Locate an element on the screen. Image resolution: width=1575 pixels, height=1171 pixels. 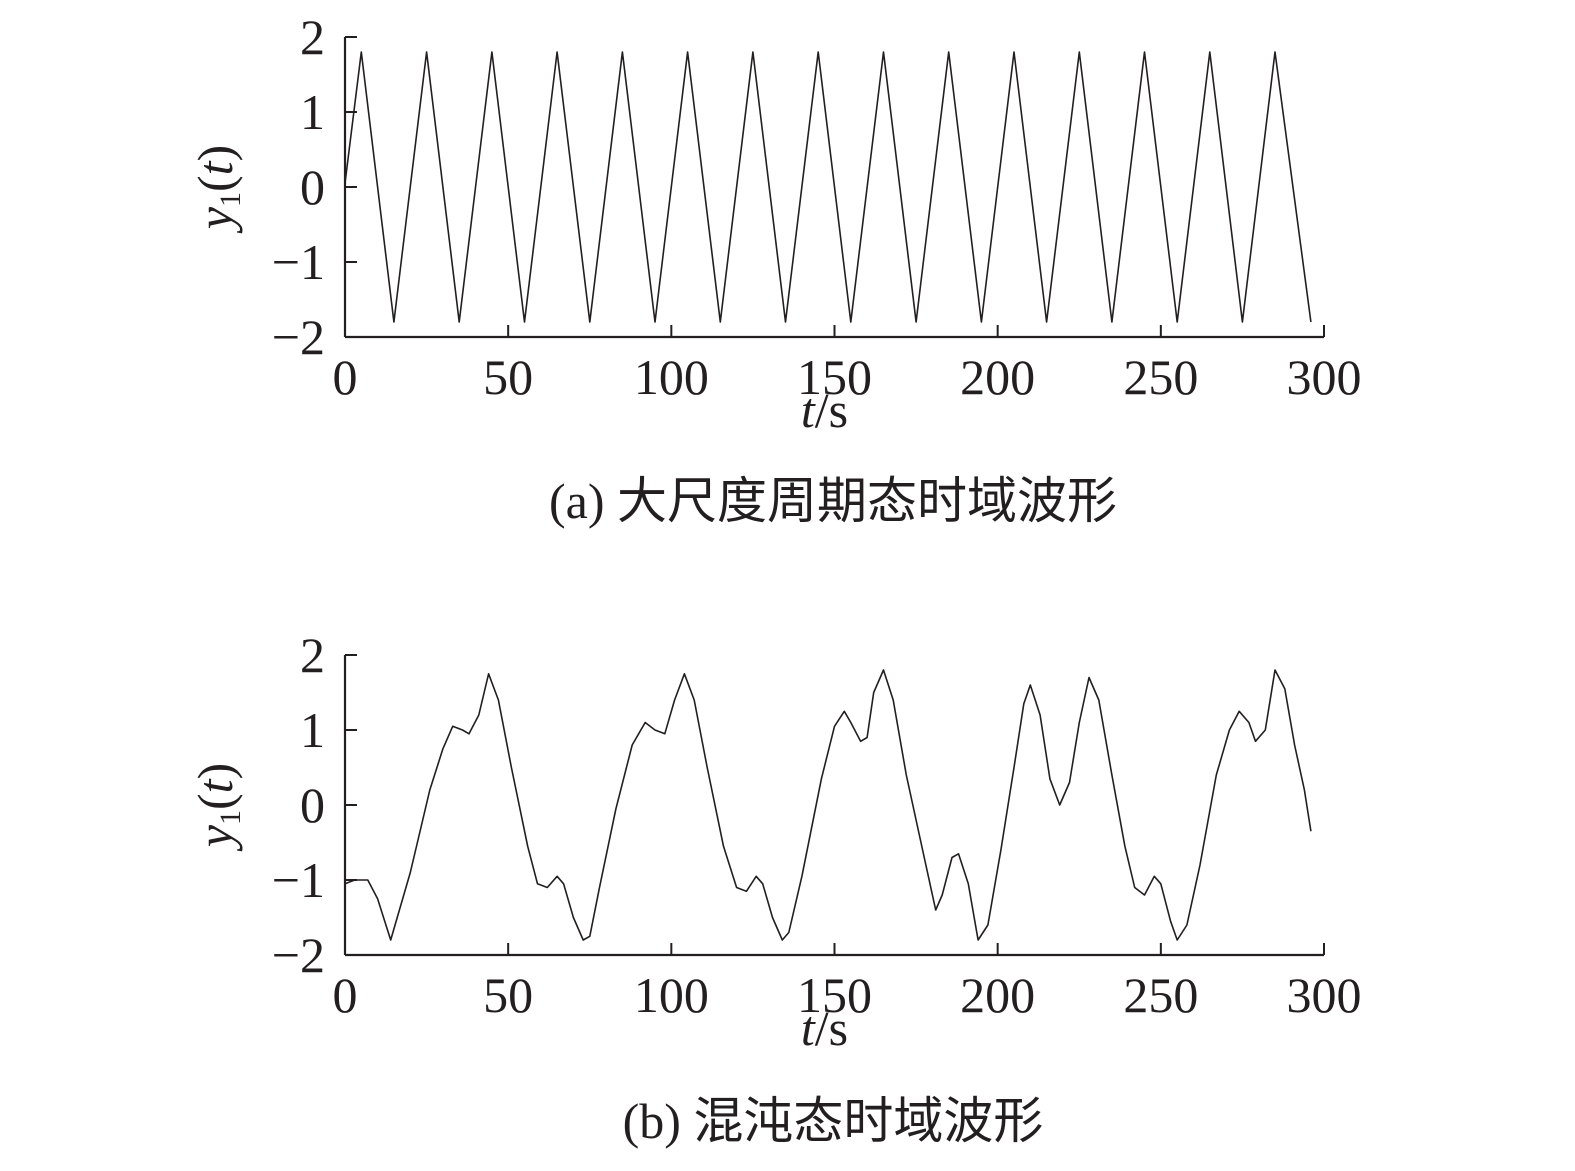
chart-caption: (b) 混沌态时域波形 is located at coordinates (833, 1121).